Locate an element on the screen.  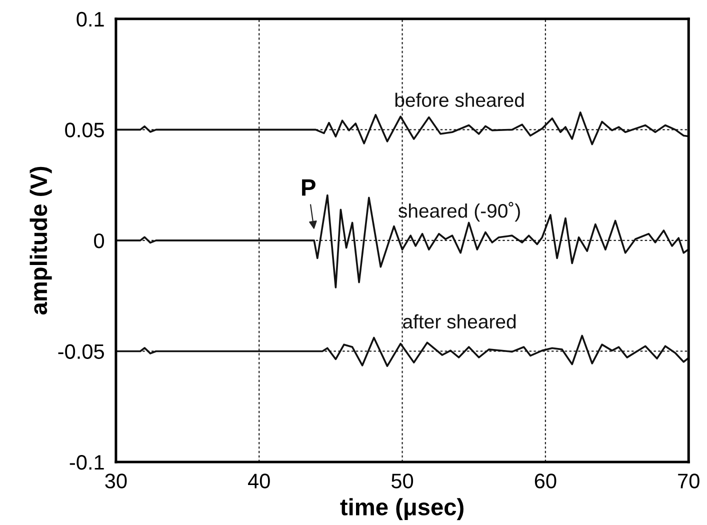
y-tick-label: -0.1 is located at coordinates (87, 462).